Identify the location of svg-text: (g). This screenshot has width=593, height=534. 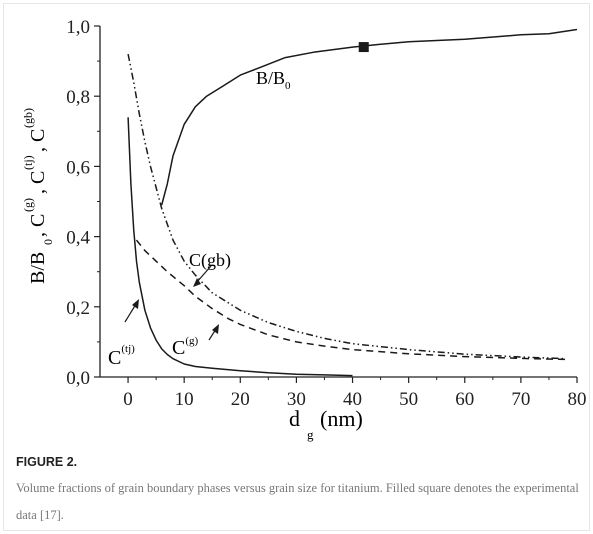
(28, 205).